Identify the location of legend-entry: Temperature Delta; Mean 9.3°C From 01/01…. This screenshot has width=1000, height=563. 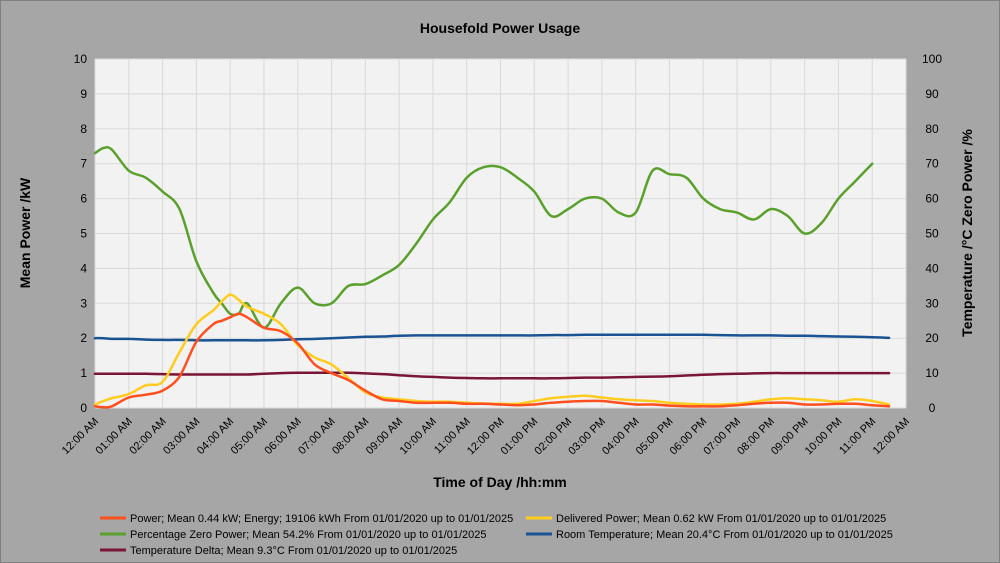
(293, 551).